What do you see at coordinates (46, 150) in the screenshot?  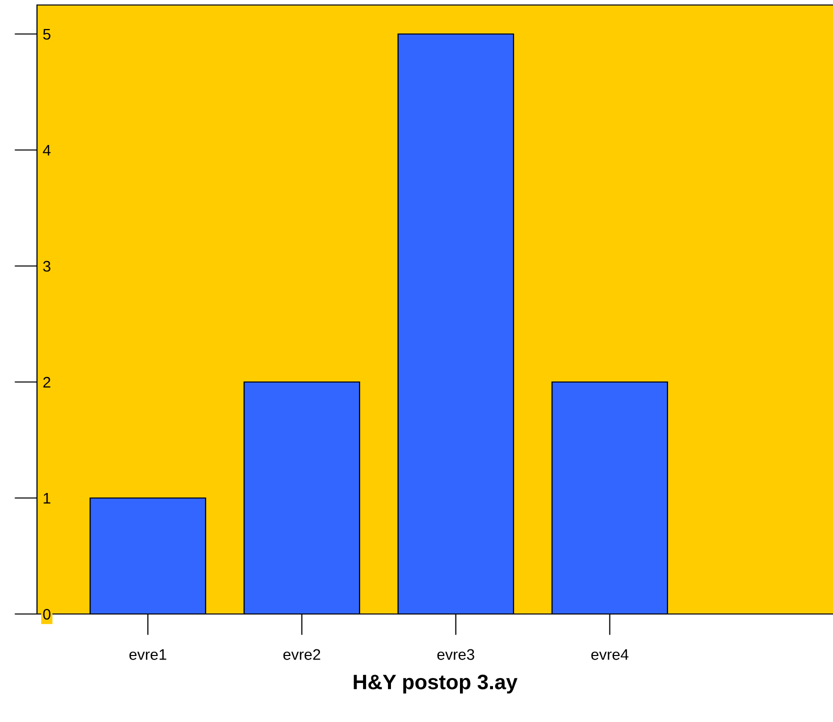 I see `y-tick-label: 4` at bounding box center [46, 150].